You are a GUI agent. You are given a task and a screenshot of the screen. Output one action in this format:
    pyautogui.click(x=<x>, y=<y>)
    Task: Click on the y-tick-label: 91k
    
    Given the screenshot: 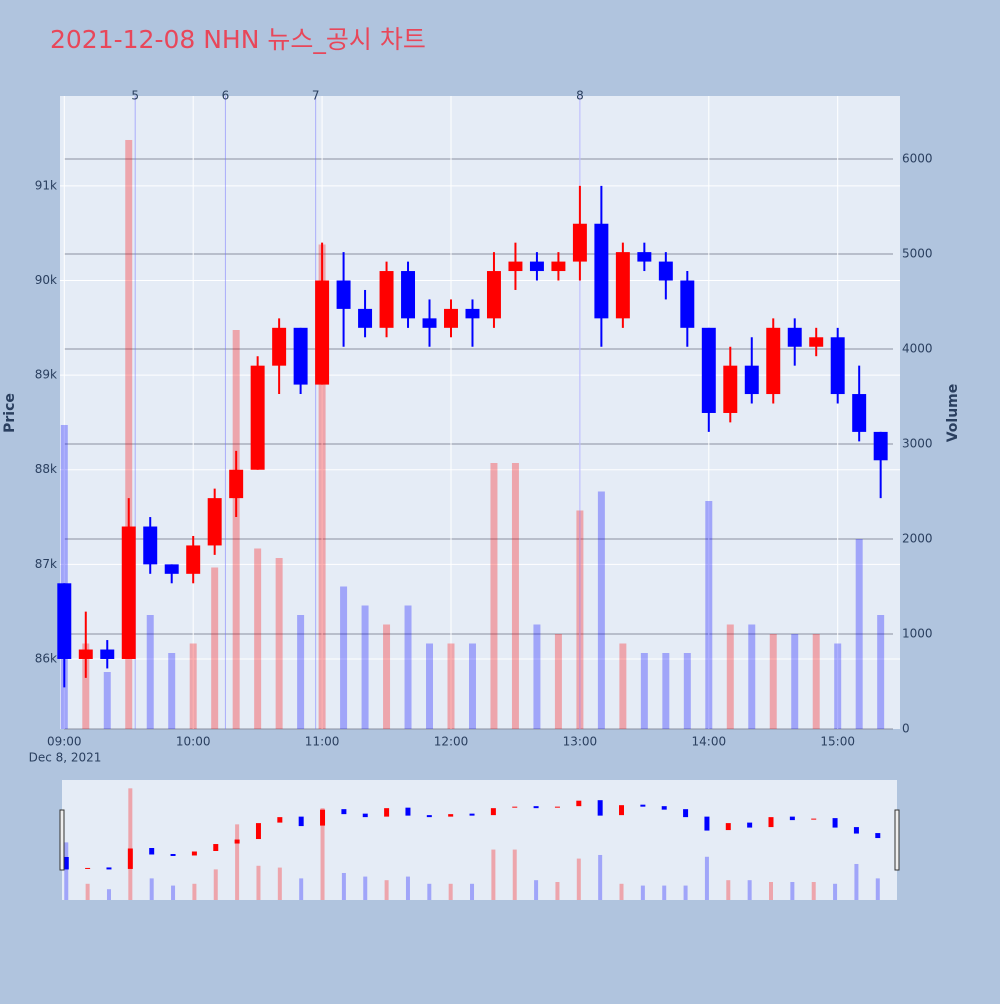 What is the action you would take?
    pyautogui.click(x=46, y=185)
    